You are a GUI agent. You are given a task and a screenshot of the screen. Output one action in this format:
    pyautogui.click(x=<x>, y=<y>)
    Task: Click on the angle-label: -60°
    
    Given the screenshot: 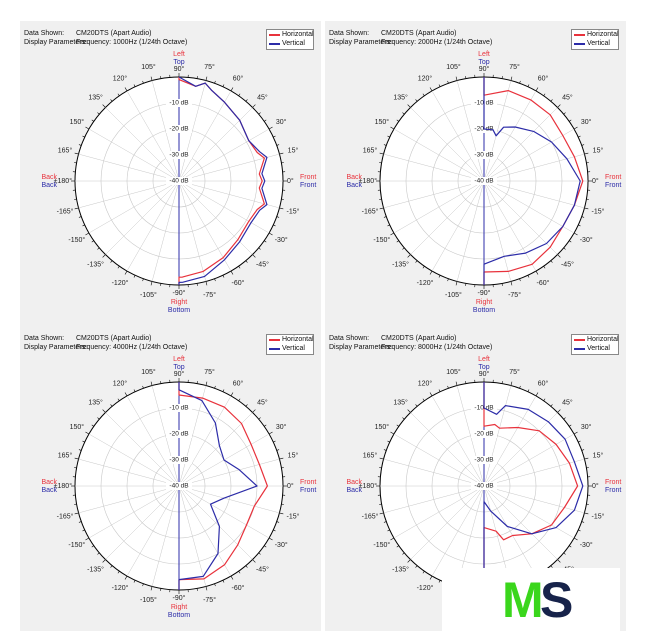 What is the action you would take?
    pyautogui.click(x=543, y=283)
    